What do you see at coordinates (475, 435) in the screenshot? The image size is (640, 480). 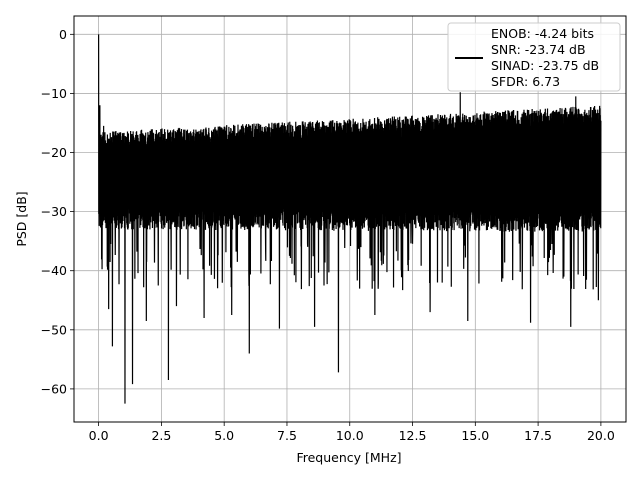 I see `x-tick-label: 15.0` at bounding box center [475, 435].